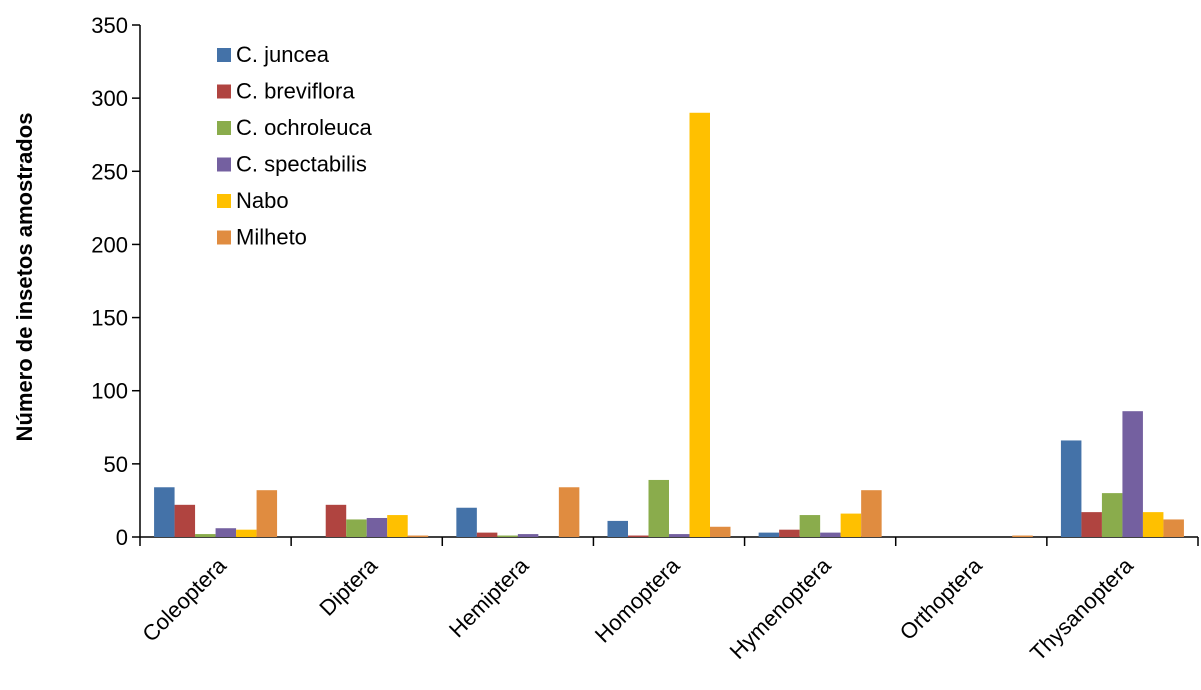  Describe the element at coordinates (109, 25) in the screenshot. I see `y-tick-label: 350` at that location.